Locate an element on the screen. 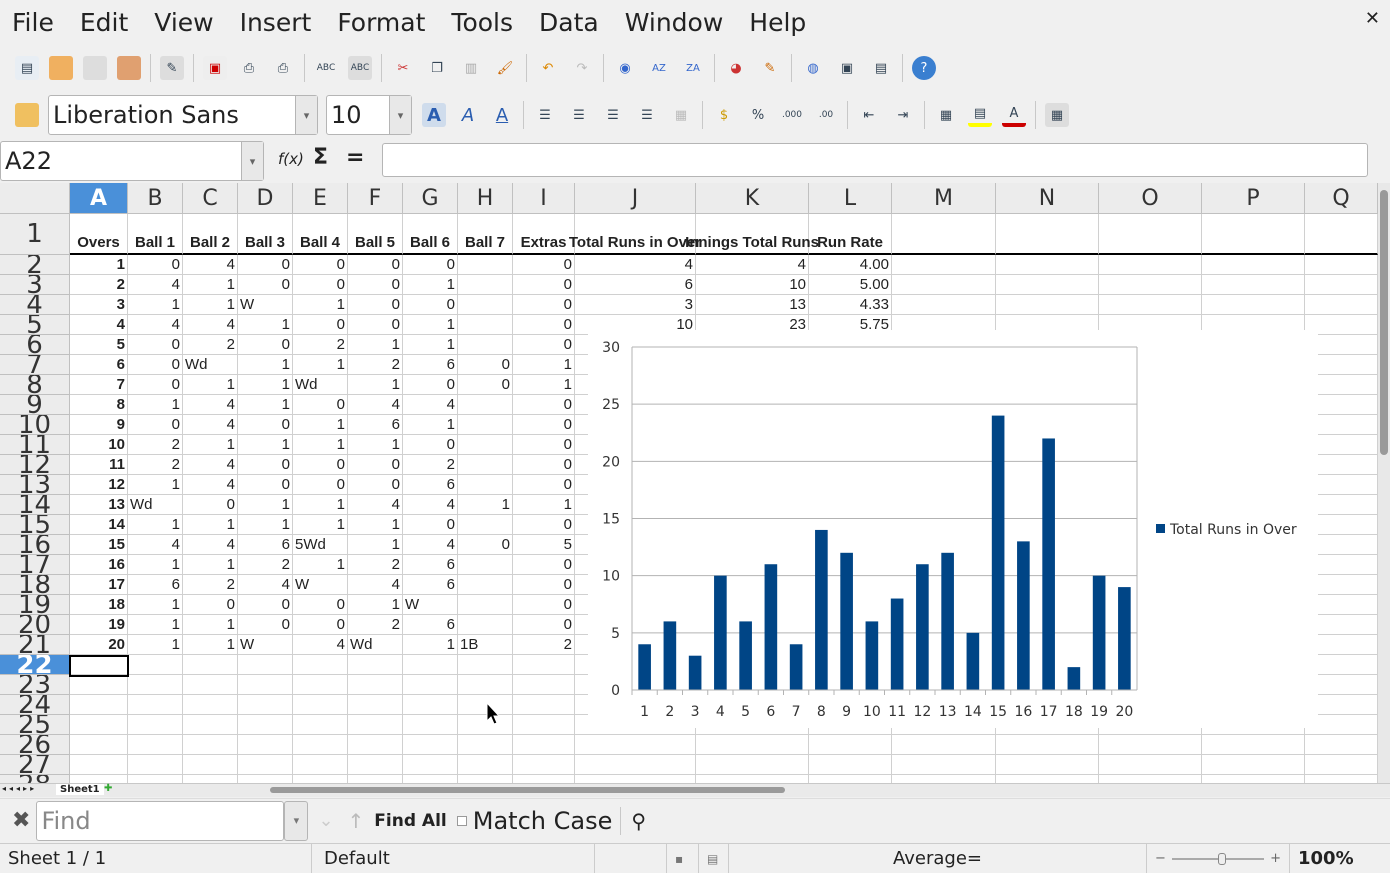 Image resolution: width=1390 pixels, height=873 pixels. cell: 5Wd is located at coordinates (320, 545).